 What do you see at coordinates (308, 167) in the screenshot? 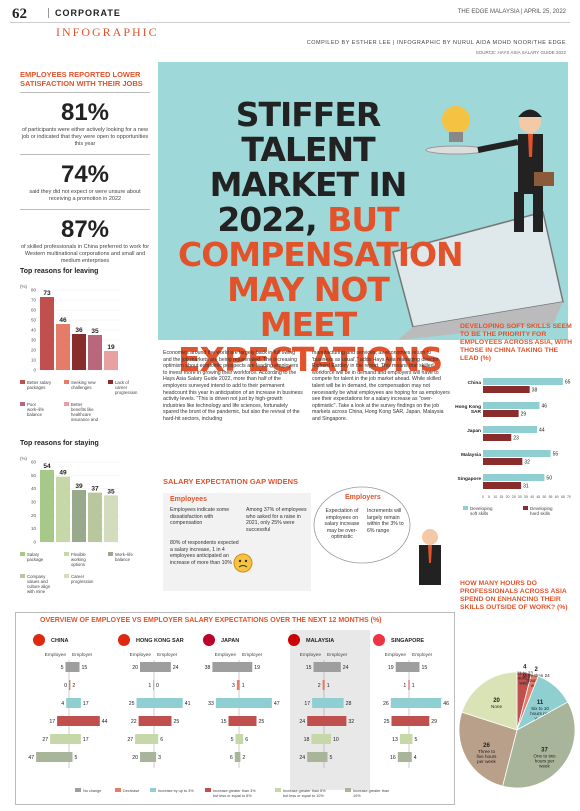
I see `headline-line1: STIFFER TALENT MARKET IN 2022,` at bounding box center [308, 167].